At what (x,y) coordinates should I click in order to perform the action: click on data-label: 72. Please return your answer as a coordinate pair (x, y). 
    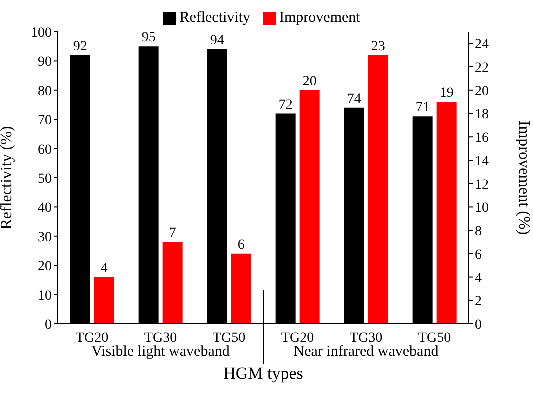
    Looking at the image, I should click on (285, 105).